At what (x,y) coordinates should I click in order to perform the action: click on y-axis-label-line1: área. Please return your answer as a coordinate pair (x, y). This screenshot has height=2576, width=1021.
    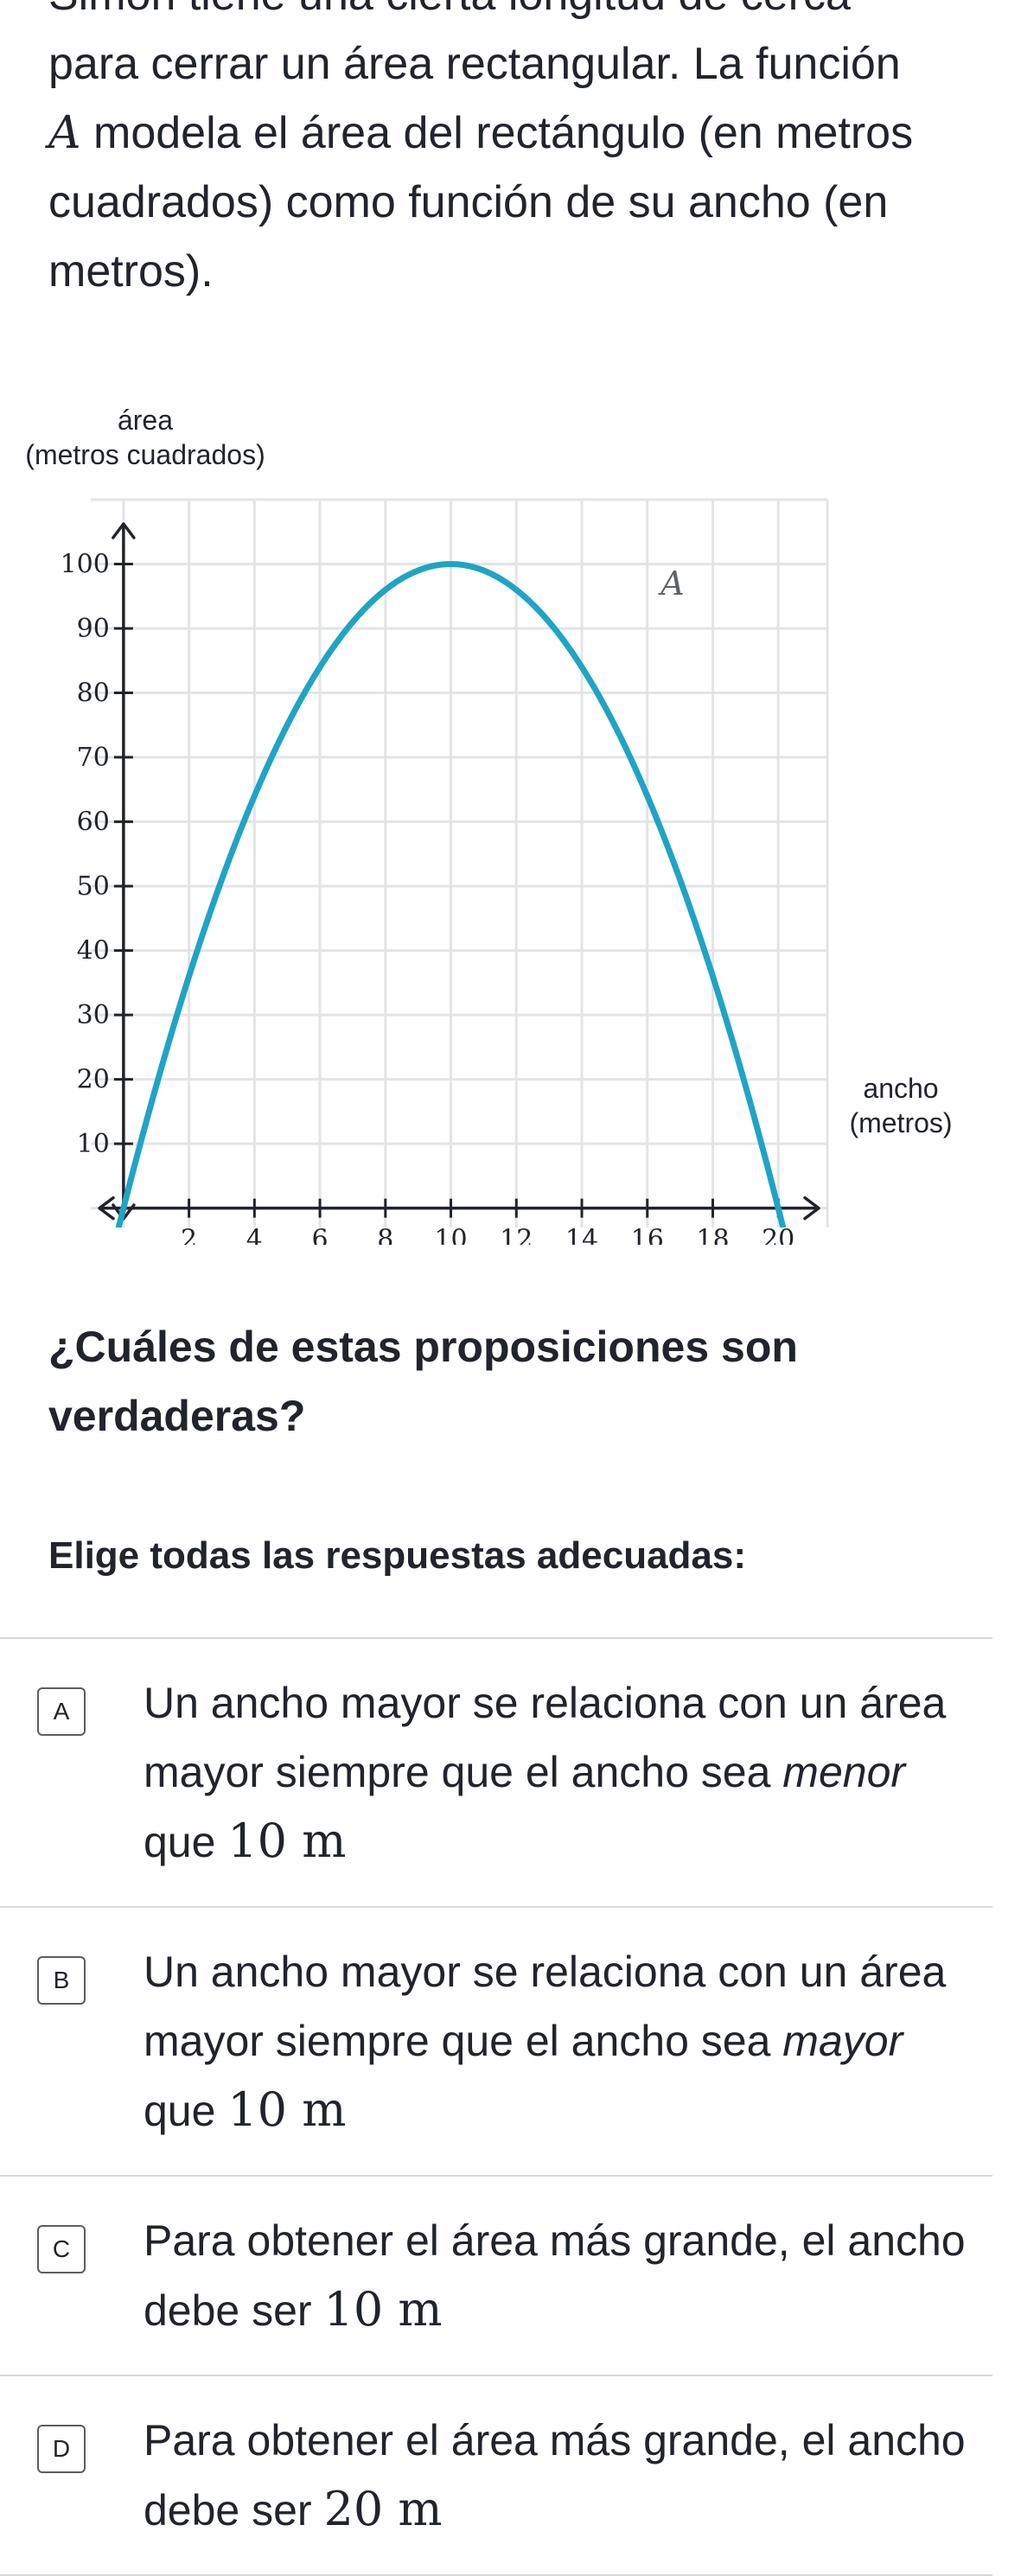
    Looking at the image, I should click on (145, 420).